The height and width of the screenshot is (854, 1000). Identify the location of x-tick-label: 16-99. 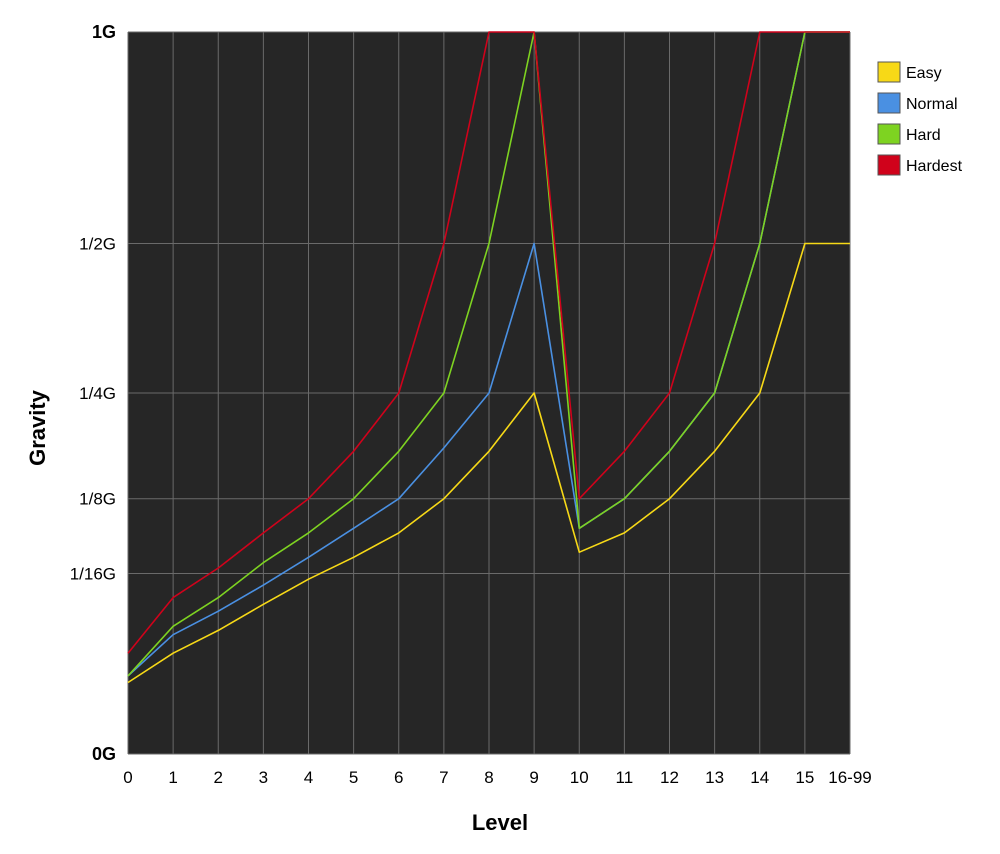
(849, 777).